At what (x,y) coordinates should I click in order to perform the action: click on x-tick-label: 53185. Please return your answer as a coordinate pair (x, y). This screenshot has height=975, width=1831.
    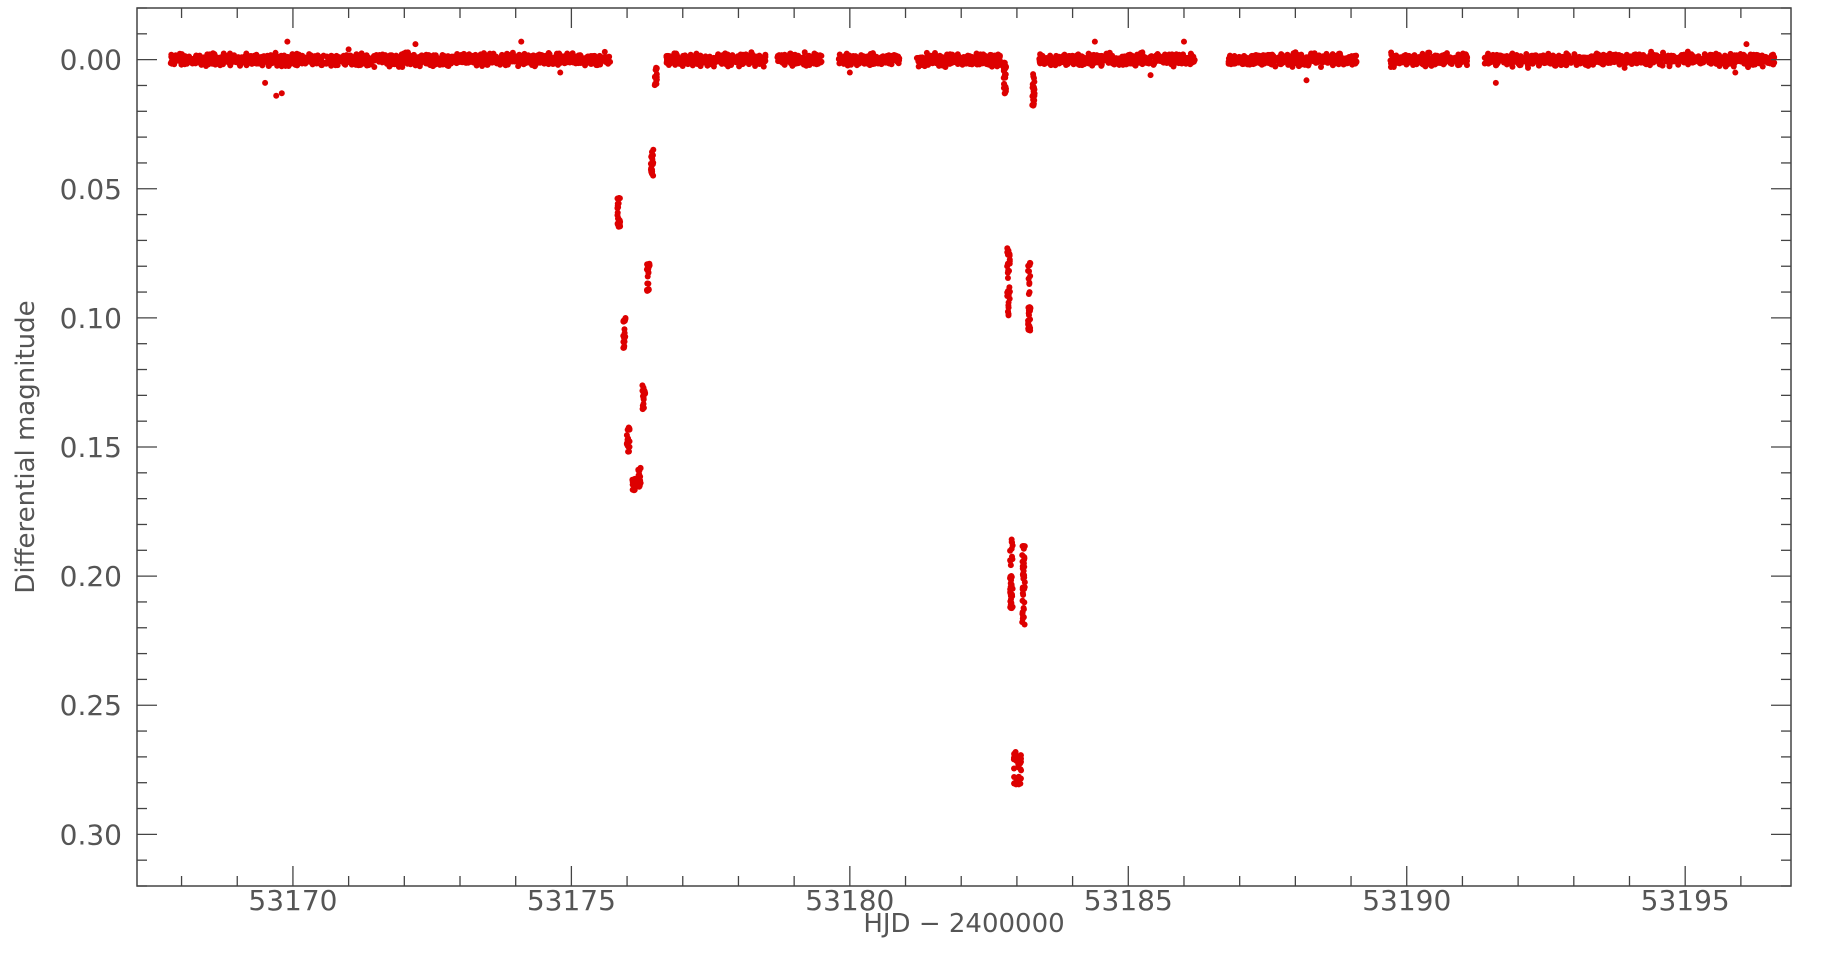
    Looking at the image, I should click on (1128, 900).